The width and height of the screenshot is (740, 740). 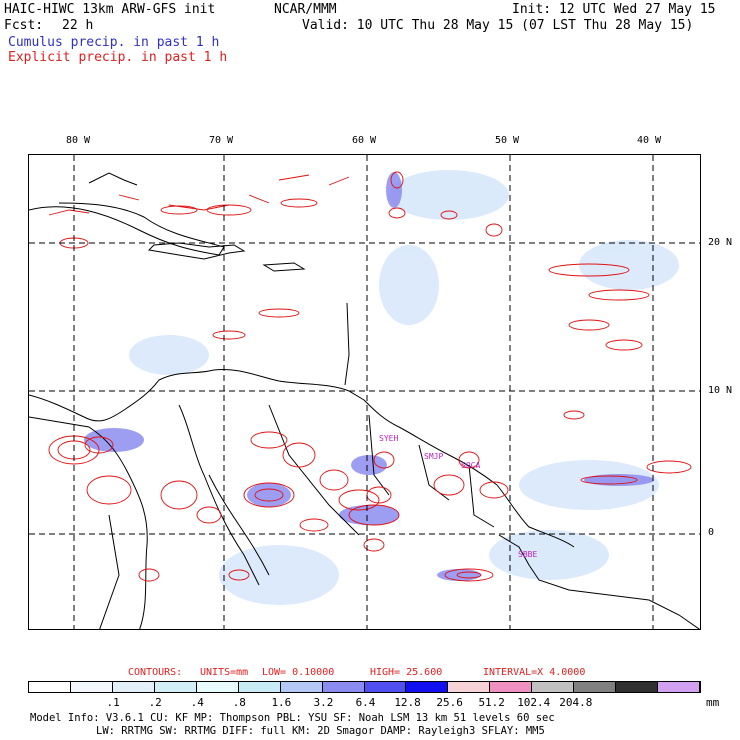 What do you see at coordinates (720, 242) in the screenshot?
I see `lat-label-20n: 20 N` at bounding box center [720, 242].